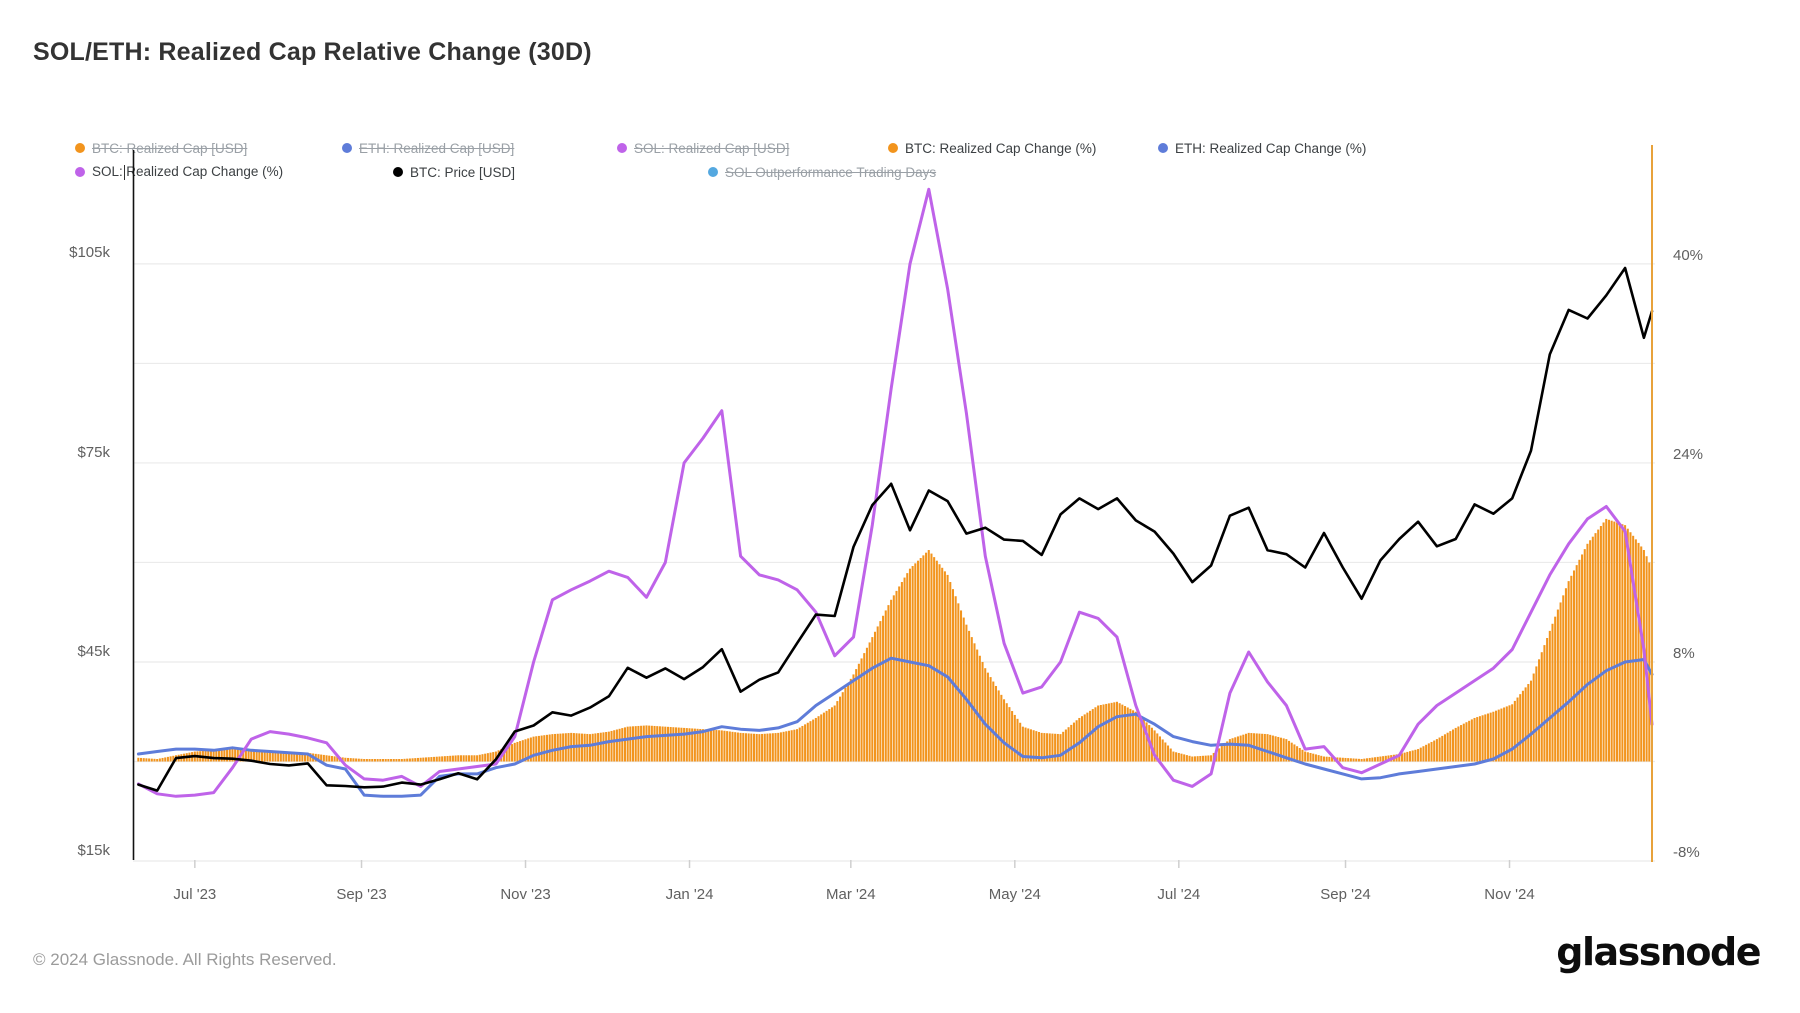 The image size is (1800, 1013). What do you see at coordinates (851, 894) in the screenshot?
I see `x-axis-label: Mar '24` at bounding box center [851, 894].